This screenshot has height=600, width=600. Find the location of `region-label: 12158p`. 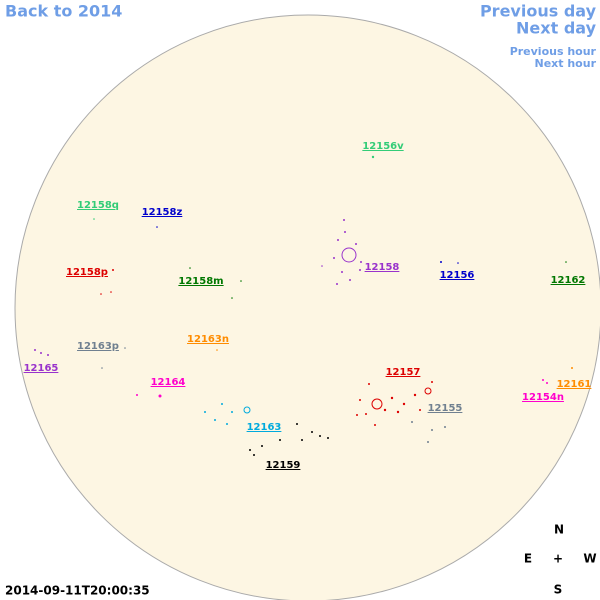

region-label: 12158p is located at coordinates (87, 272).